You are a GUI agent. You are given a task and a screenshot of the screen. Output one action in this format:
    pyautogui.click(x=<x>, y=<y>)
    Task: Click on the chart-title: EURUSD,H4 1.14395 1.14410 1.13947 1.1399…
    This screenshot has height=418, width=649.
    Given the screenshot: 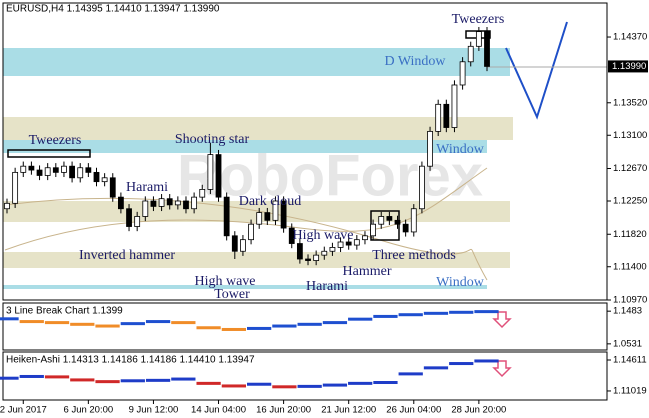 What is the action you would take?
    pyautogui.click(x=113, y=9)
    